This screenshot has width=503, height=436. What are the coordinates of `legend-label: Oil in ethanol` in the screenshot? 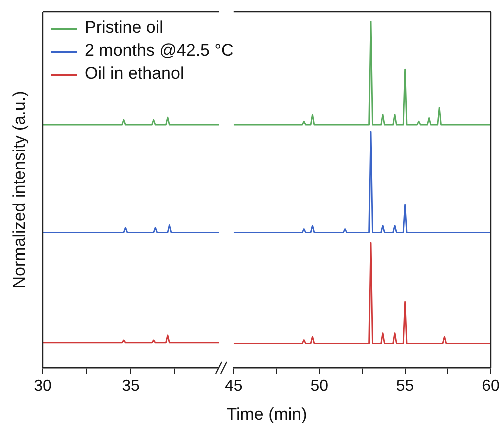 It's located at (134, 73).